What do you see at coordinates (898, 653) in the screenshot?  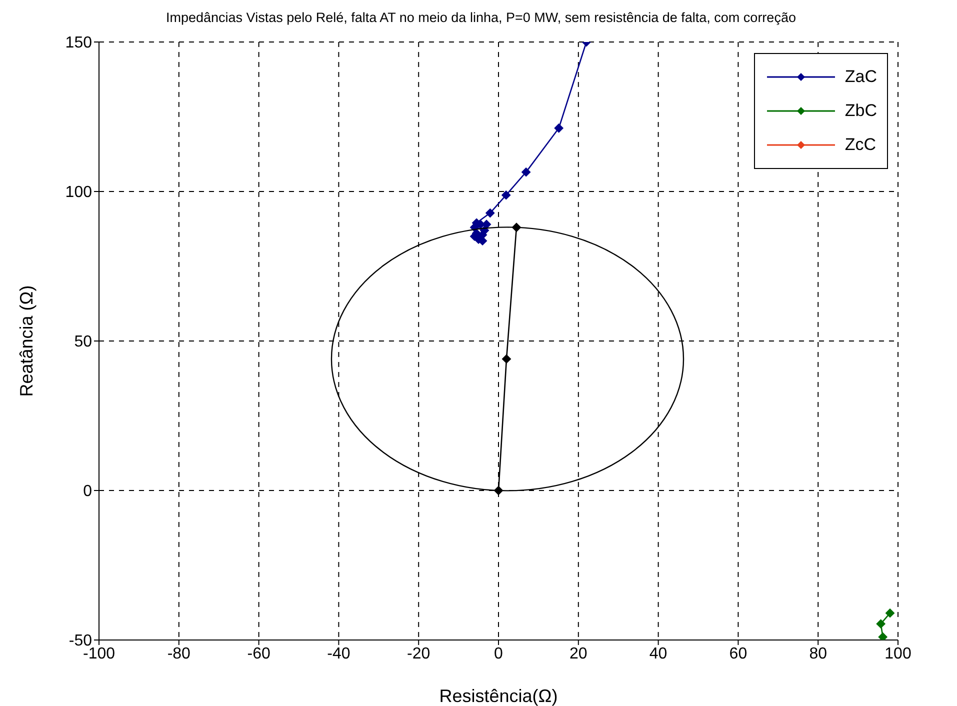 I see `x-tick-label: 100` at bounding box center [898, 653].